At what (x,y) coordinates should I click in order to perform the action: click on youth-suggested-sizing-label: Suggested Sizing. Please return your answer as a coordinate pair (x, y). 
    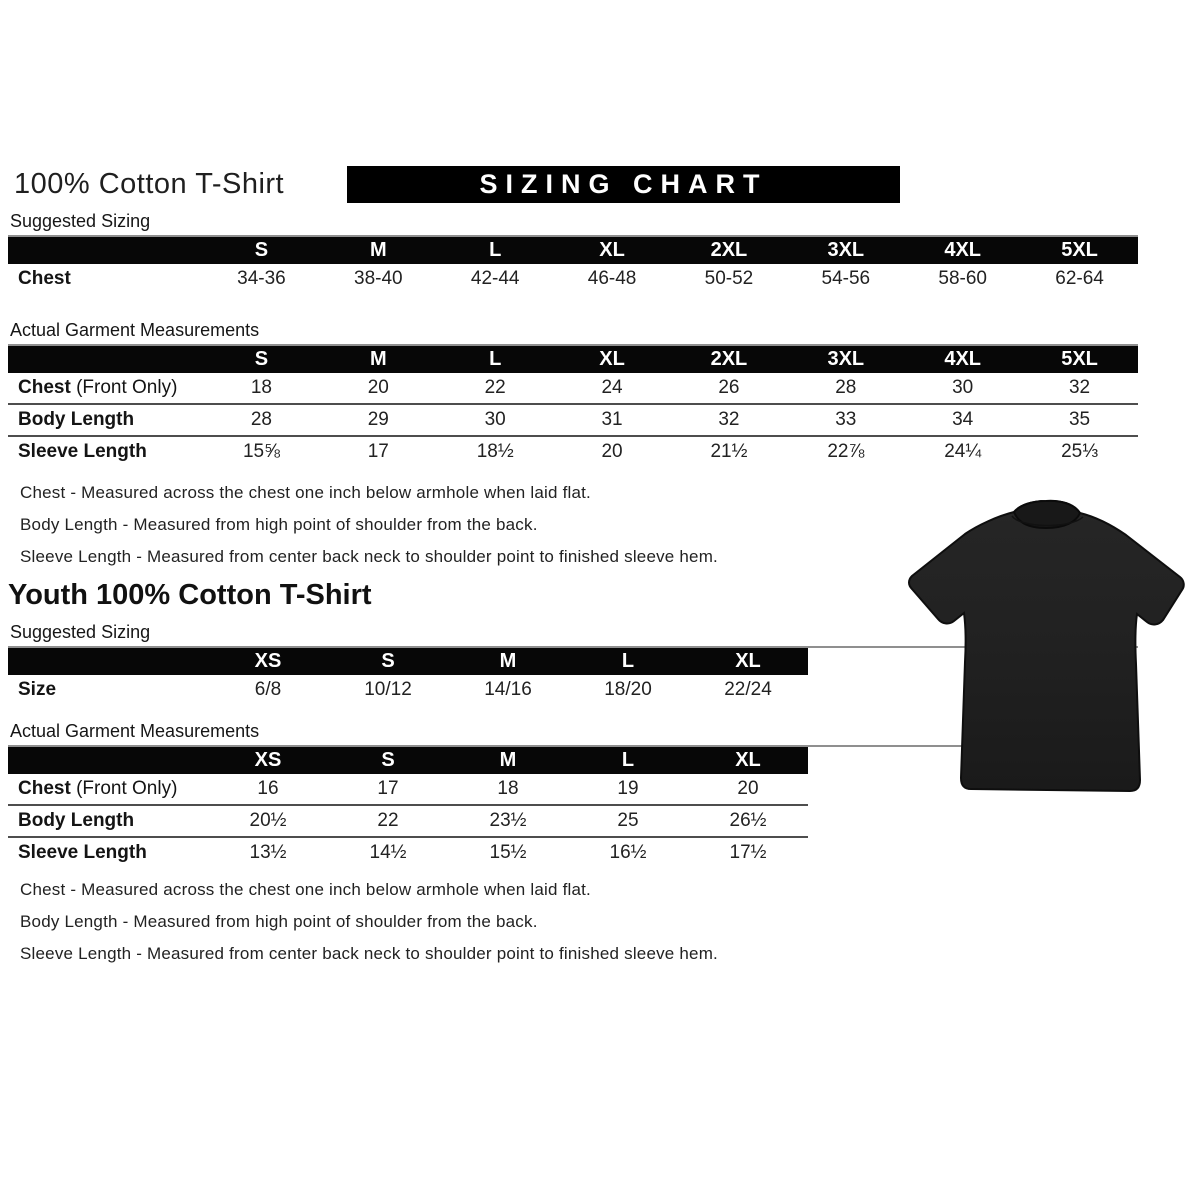
    Looking at the image, I should click on (80, 632).